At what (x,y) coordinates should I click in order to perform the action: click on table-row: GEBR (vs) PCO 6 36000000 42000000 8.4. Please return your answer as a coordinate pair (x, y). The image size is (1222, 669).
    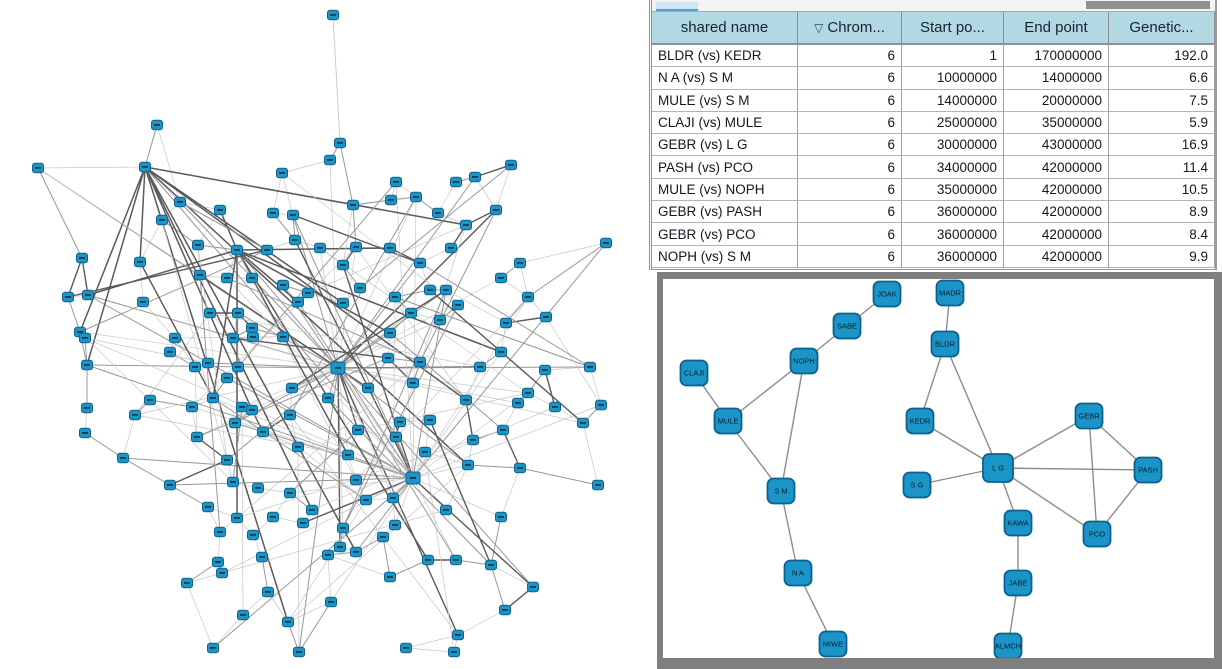
    Looking at the image, I should click on (933, 234).